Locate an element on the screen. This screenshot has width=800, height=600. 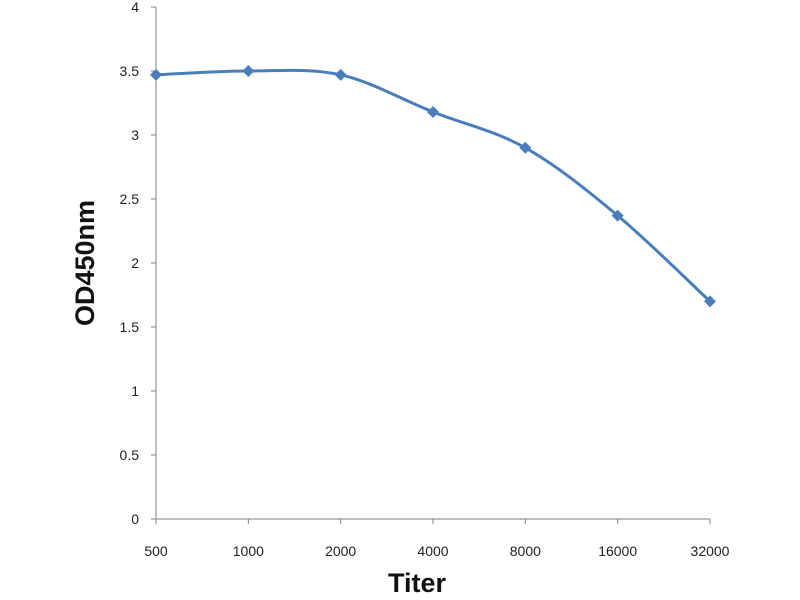
y-tick-group: 0 0.5 1 1.5 2 2.5 3 3.5 4 is located at coordinates (138, 263).